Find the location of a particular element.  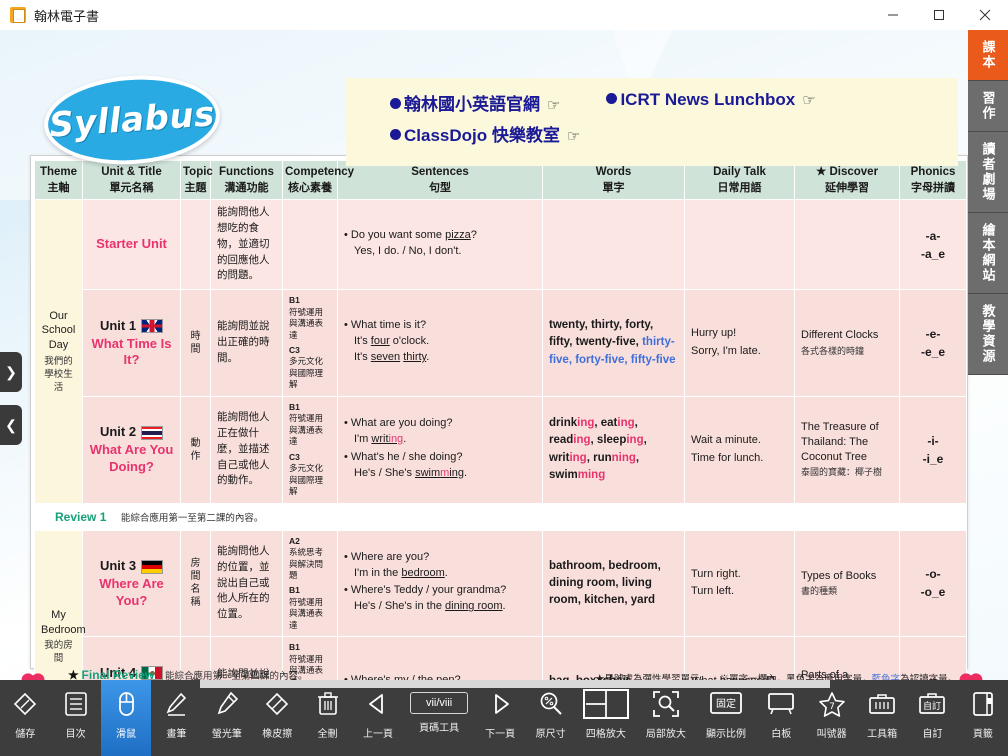

link-hanlin-english-site: 翰林國小英語官網 ☞ is located at coordinates (475, 102).